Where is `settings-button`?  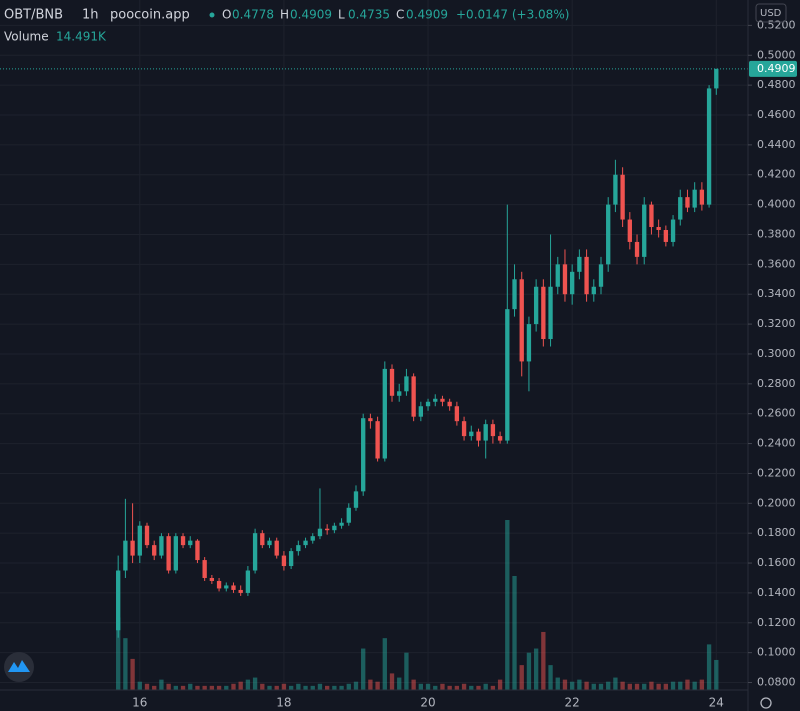
settings-button is located at coordinates (766, 703).